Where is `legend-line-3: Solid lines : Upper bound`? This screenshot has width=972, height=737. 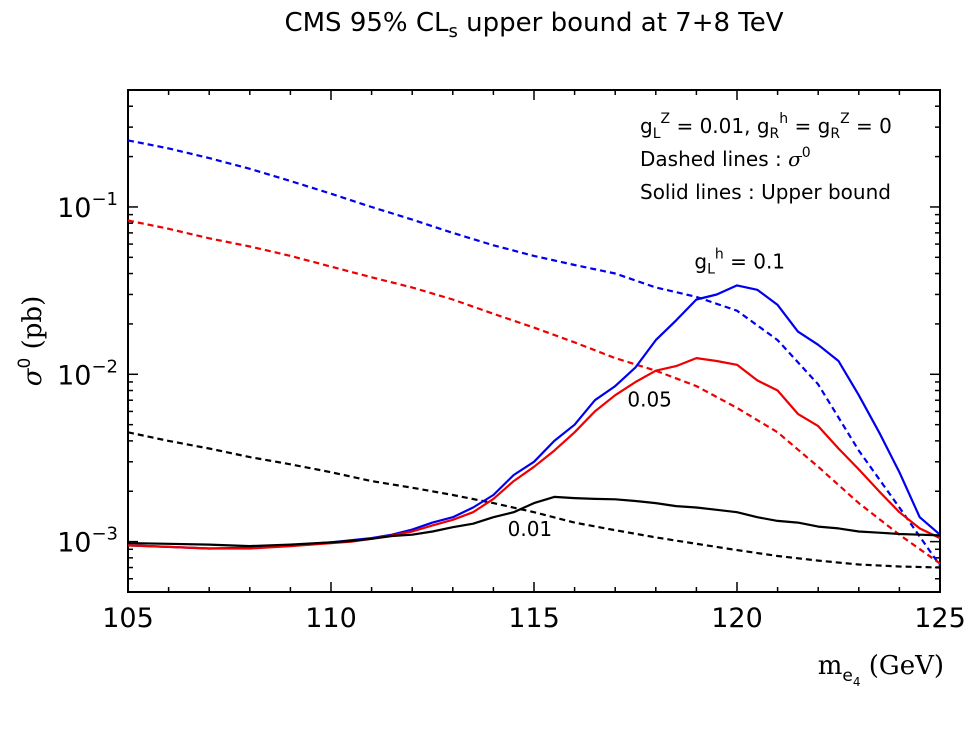 legend-line-3: Solid lines : Upper bound is located at coordinates (765, 192).